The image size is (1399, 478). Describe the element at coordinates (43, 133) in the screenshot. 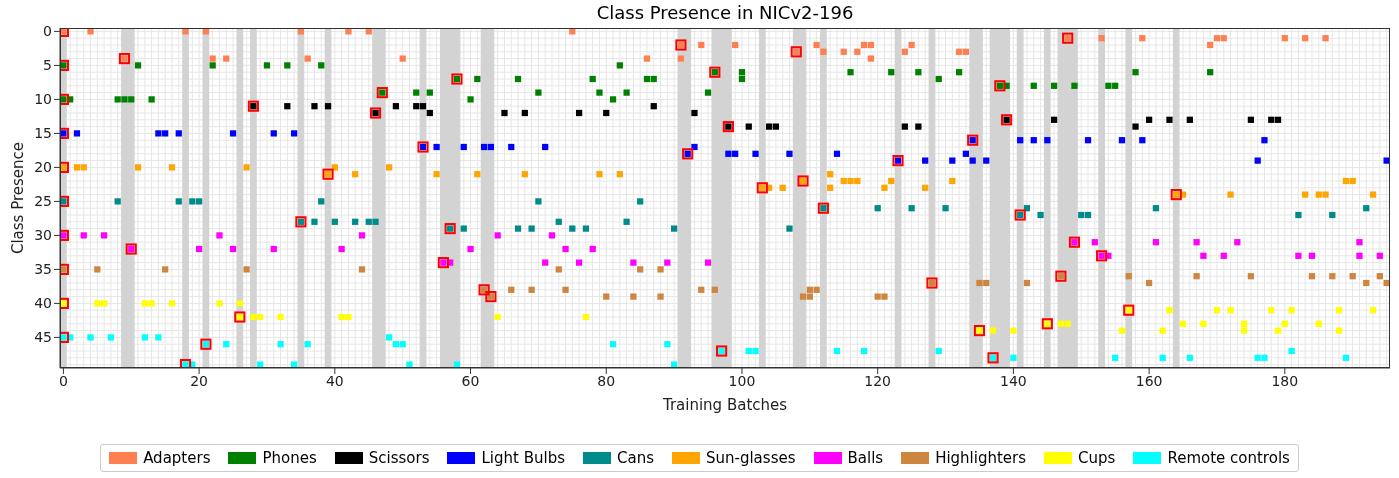

I see `y-tick-label: 15` at that location.